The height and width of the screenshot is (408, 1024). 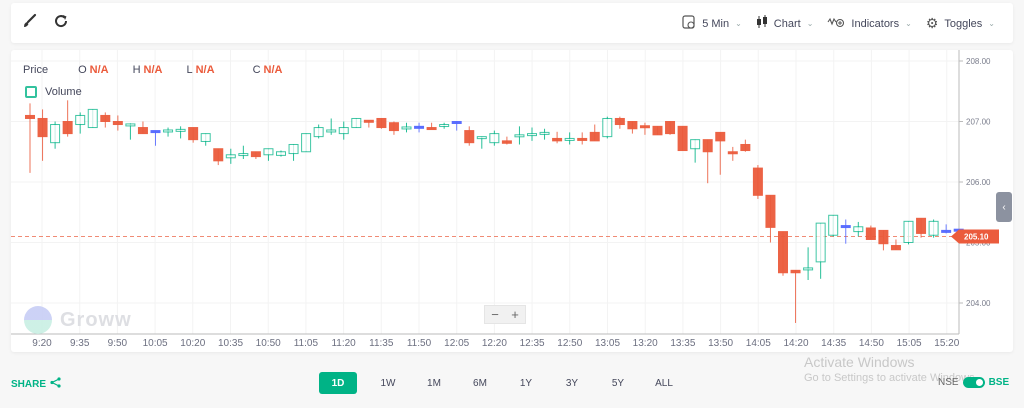 What do you see at coordinates (189, 70) in the screenshot?
I see `low-label: L` at bounding box center [189, 70].